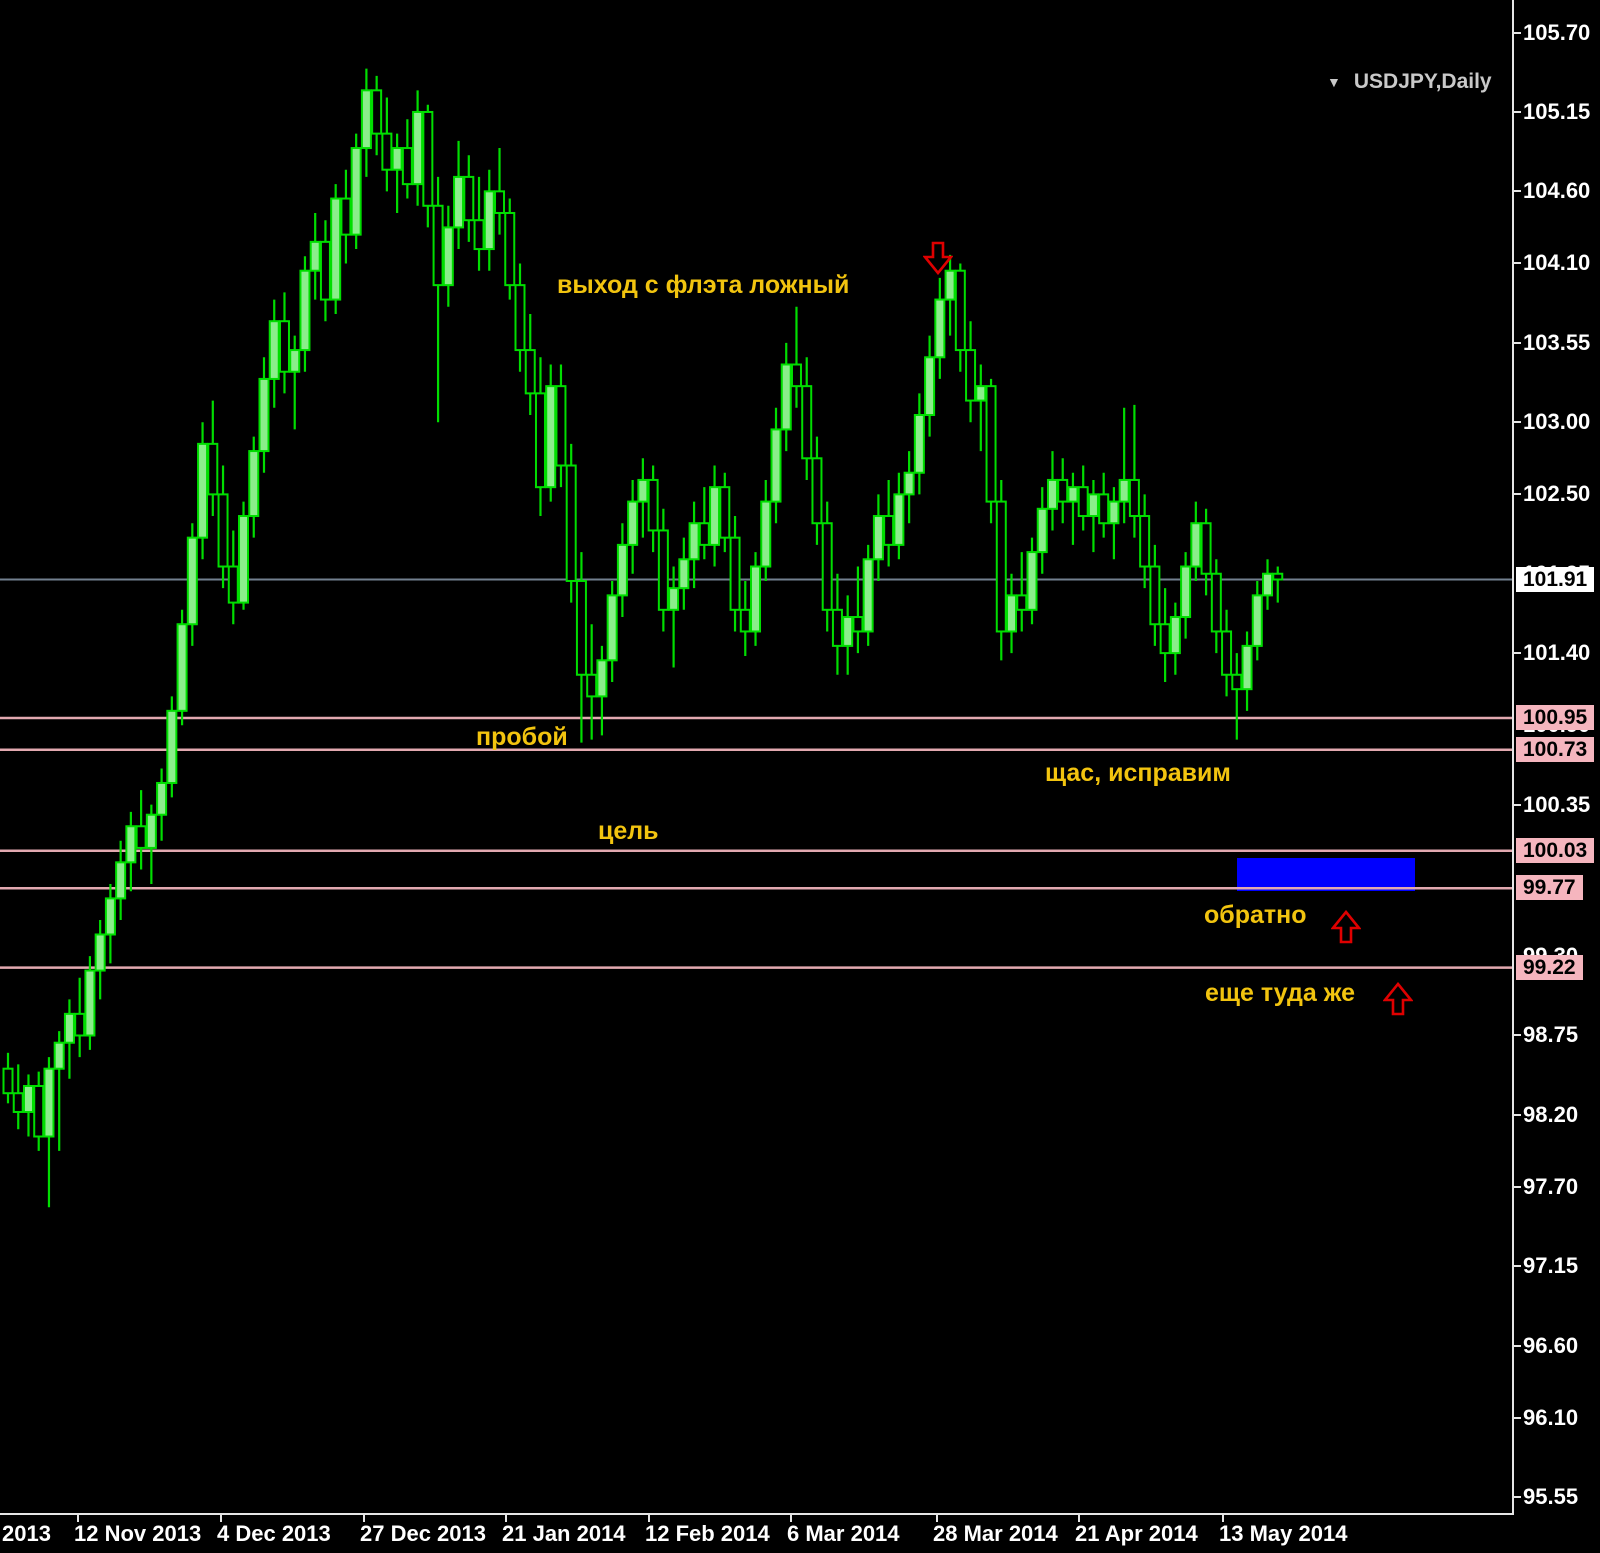  What do you see at coordinates (1557, 804) in the screenshot?
I see `price-tick-label: 100.35` at bounding box center [1557, 804].